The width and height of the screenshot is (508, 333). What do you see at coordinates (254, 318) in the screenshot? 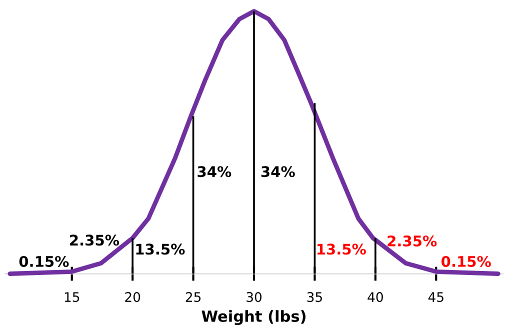
I see `x-axis-title: Weight (lbs)` at bounding box center [254, 318].